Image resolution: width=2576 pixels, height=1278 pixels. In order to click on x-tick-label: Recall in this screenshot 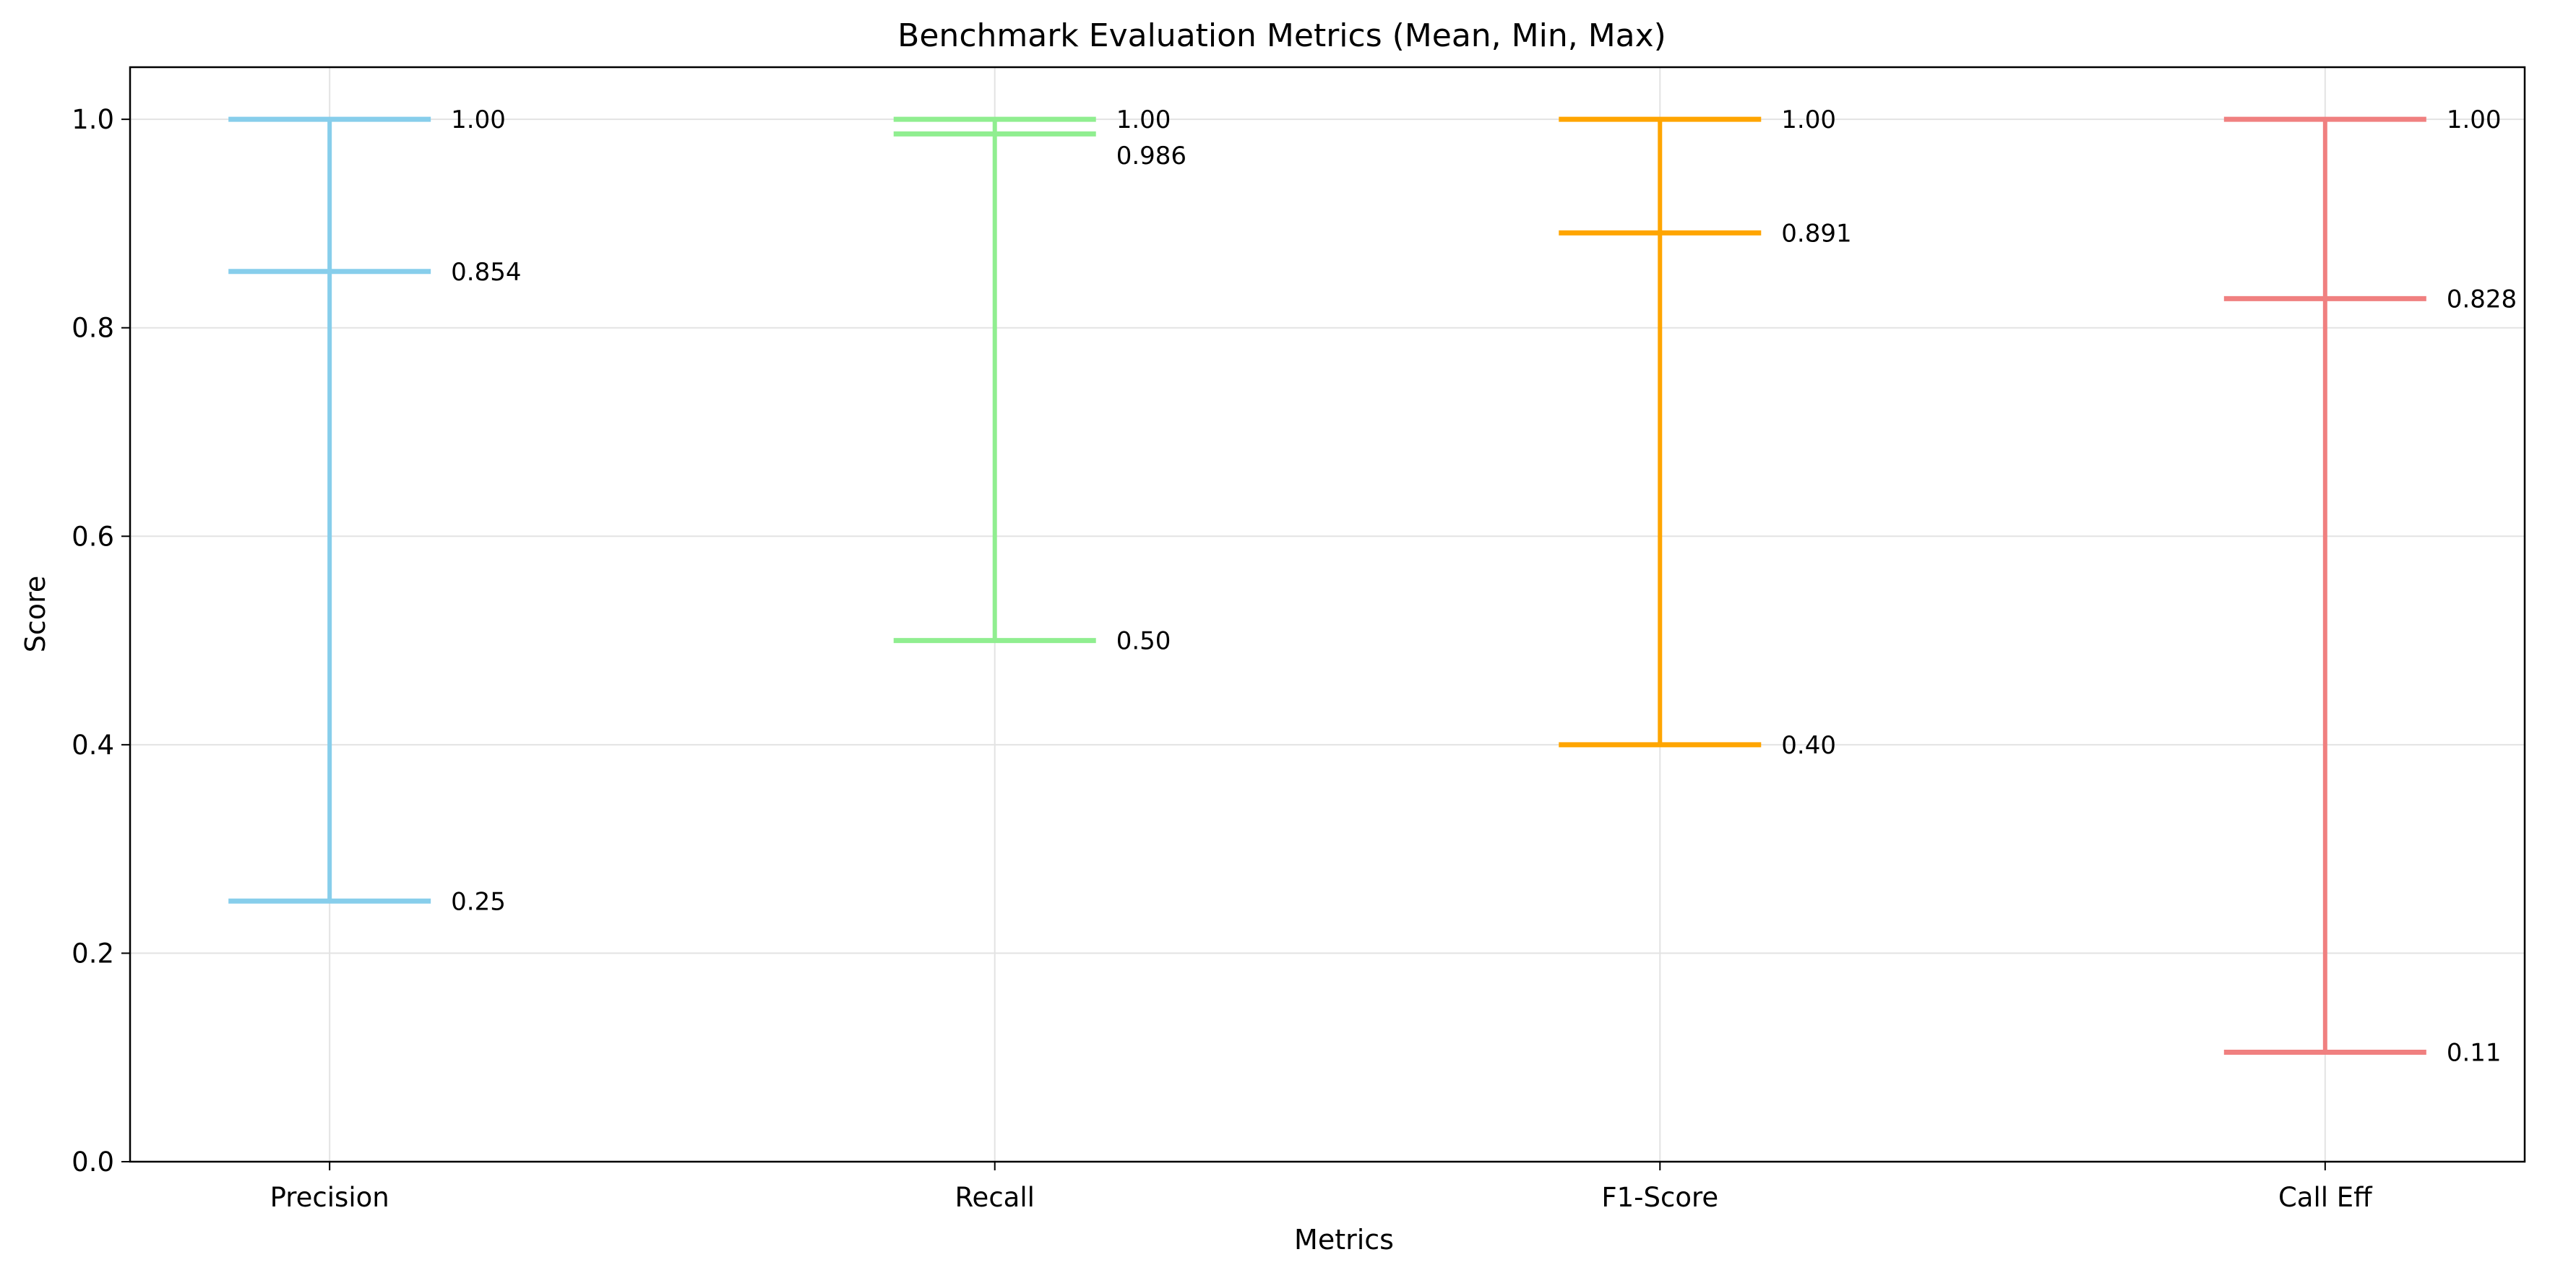, I will do `click(995, 1197)`.